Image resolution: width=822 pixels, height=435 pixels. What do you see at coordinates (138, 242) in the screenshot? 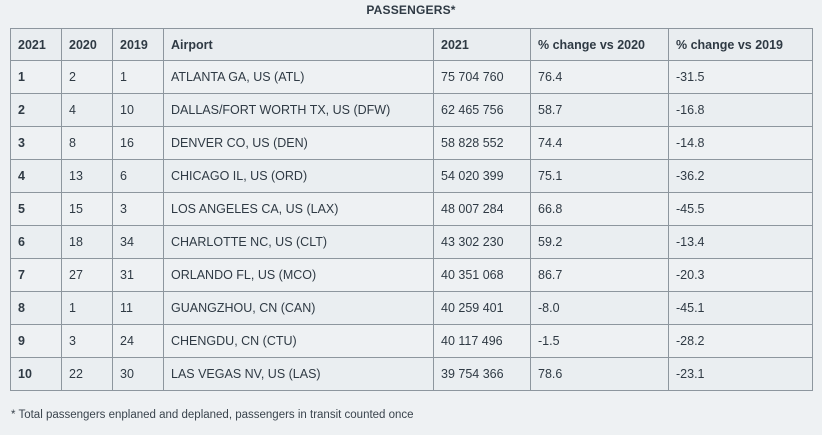
I see `rank-2019-cell: 34` at bounding box center [138, 242].